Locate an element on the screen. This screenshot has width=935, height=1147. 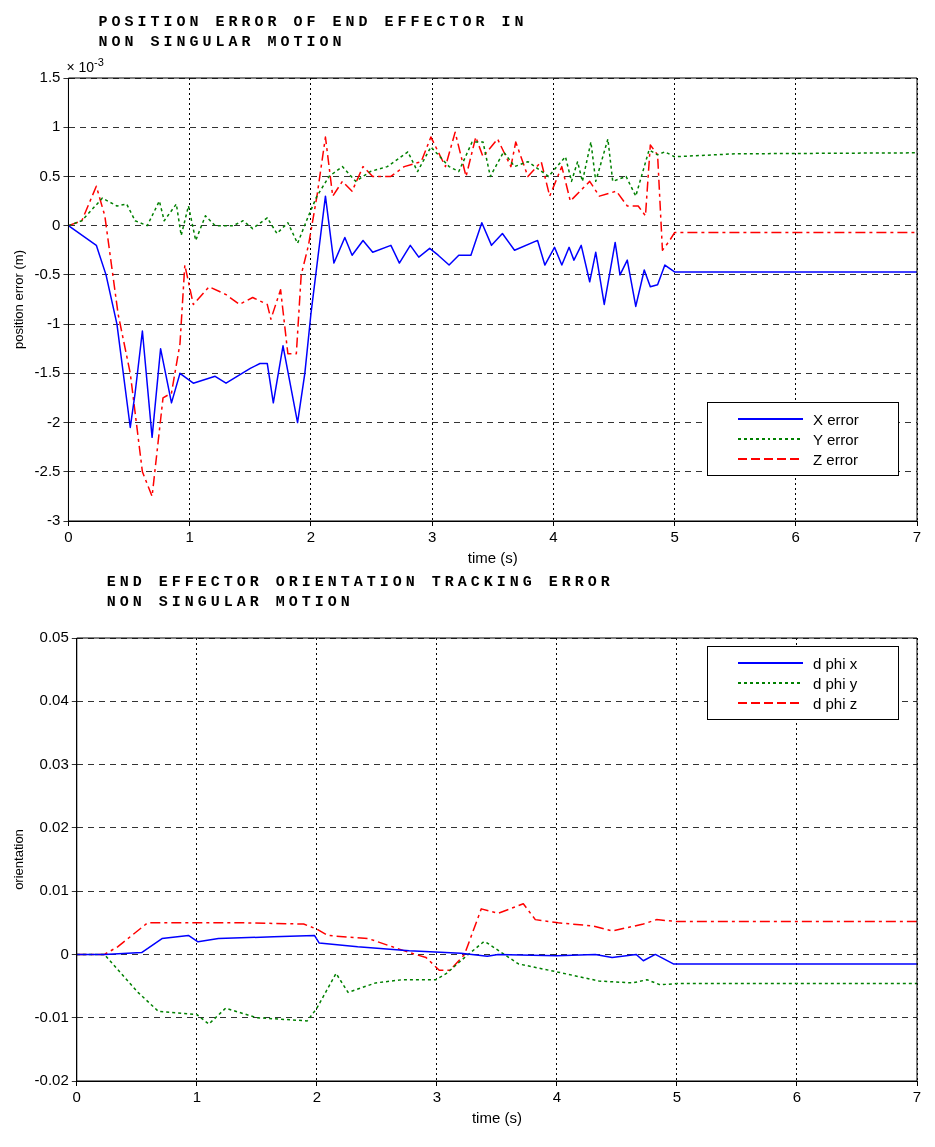
y-tick-label: -0.01 is located at coordinates (51, 1016).